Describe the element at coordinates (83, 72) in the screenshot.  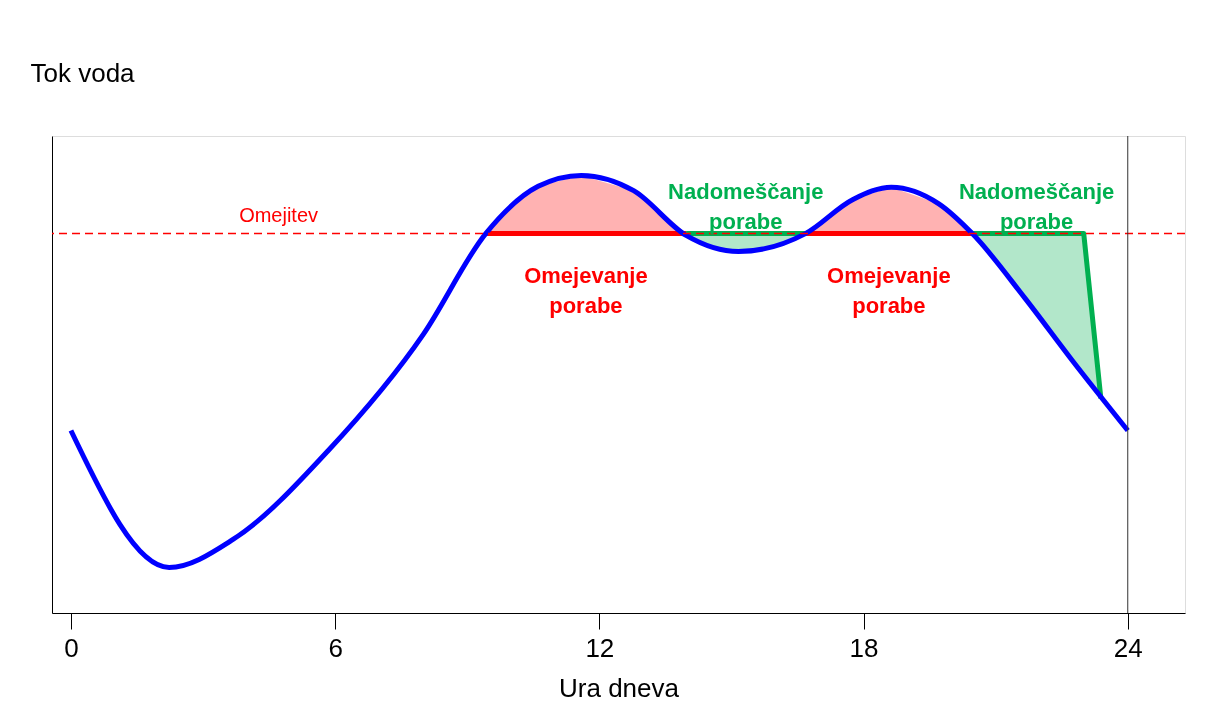
I see `y-axis-title: Tok voda` at that location.